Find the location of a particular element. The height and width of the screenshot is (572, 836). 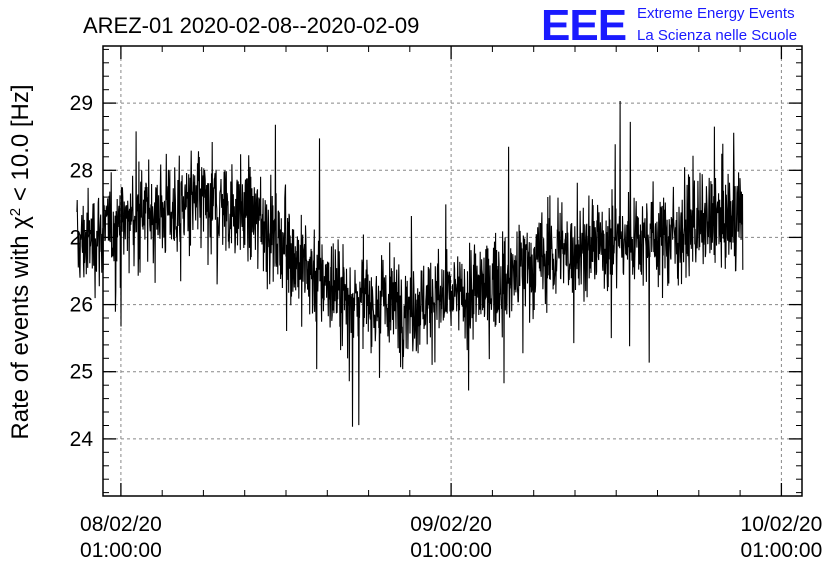

chart-title: AREZ-01 2020-02-08--2020-02-09 is located at coordinates (251, 25).